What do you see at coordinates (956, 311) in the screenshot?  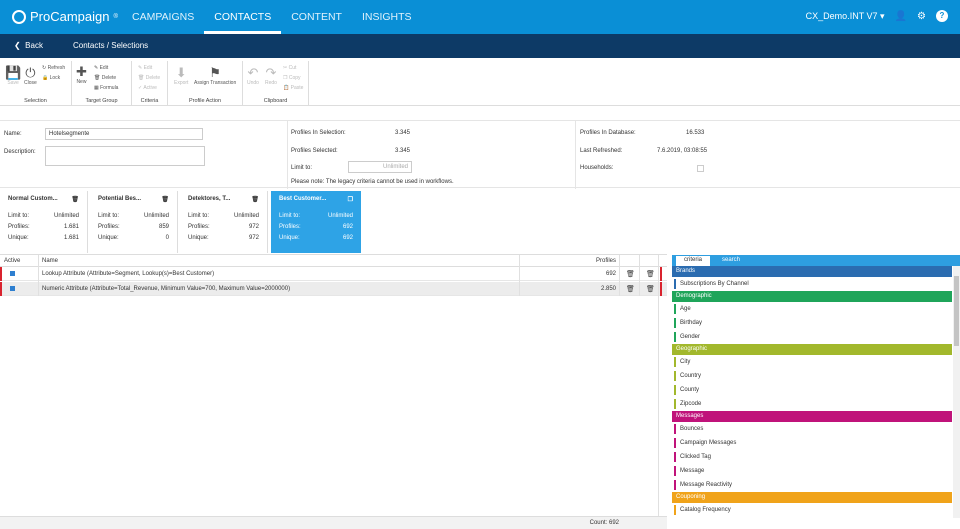 I see `scrollbar-thumb` at bounding box center [956, 311].